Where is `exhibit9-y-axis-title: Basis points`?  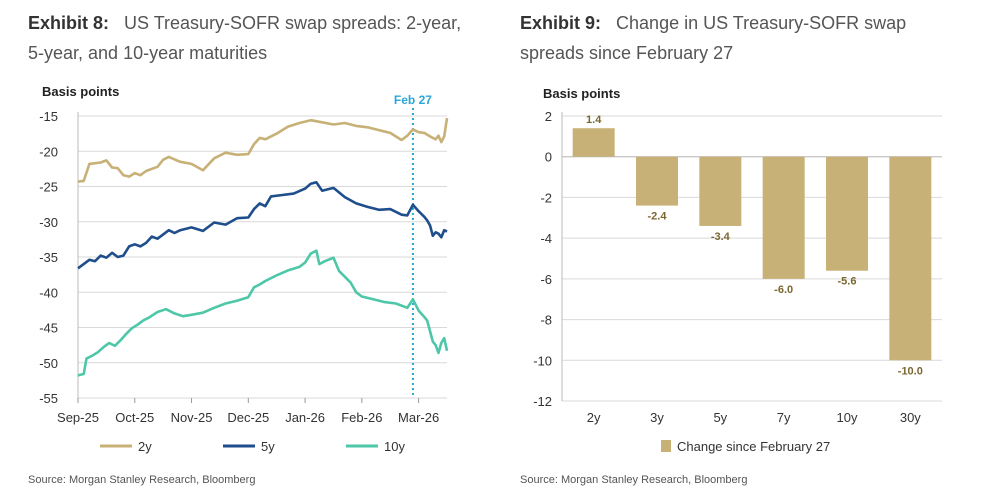
exhibit9-y-axis-title: Basis points is located at coordinates (582, 93).